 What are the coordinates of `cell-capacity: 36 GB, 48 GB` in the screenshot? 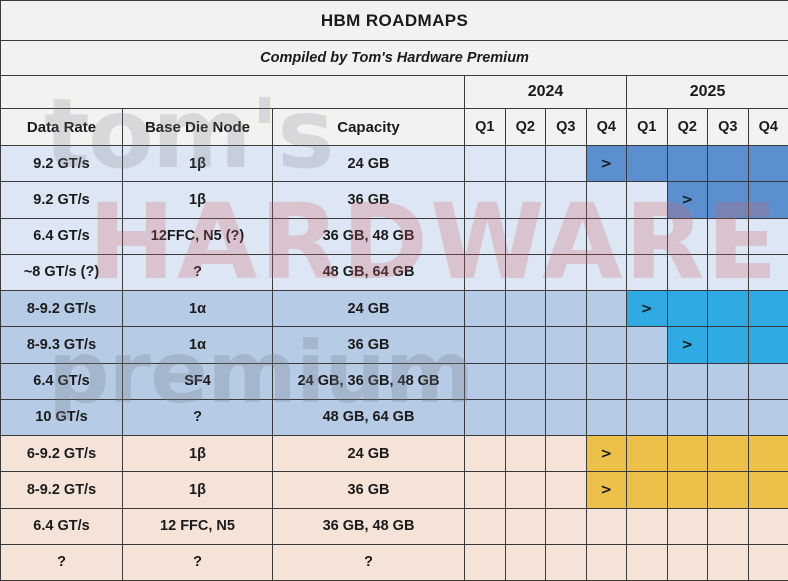 It's located at (368, 526).